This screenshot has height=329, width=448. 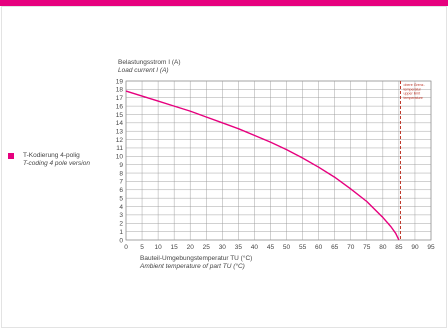 What do you see at coordinates (175, 247) in the screenshot?
I see `x-tick-label: 15` at bounding box center [175, 247].